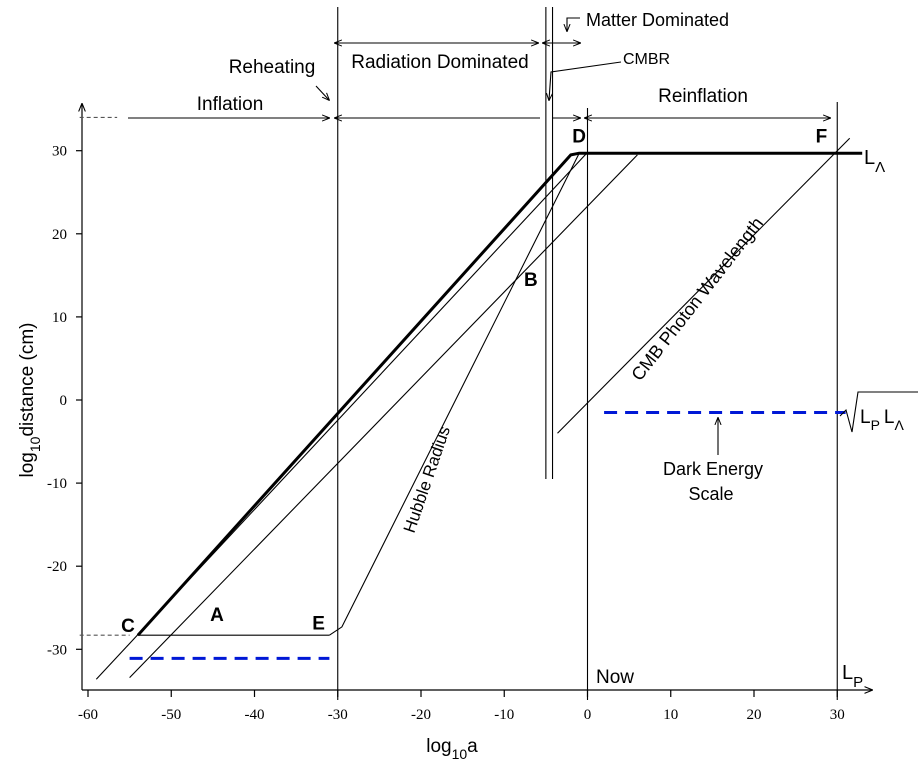  I want to click on y-tick-label: 0, so click(64, 401).